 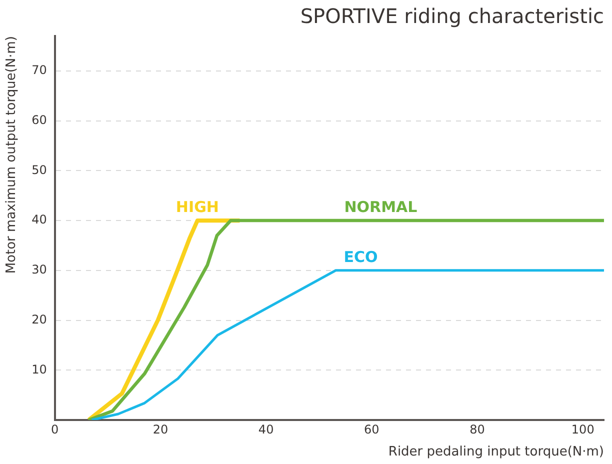 I want to click on x-tick-label: 40, so click(x=266, y=429).